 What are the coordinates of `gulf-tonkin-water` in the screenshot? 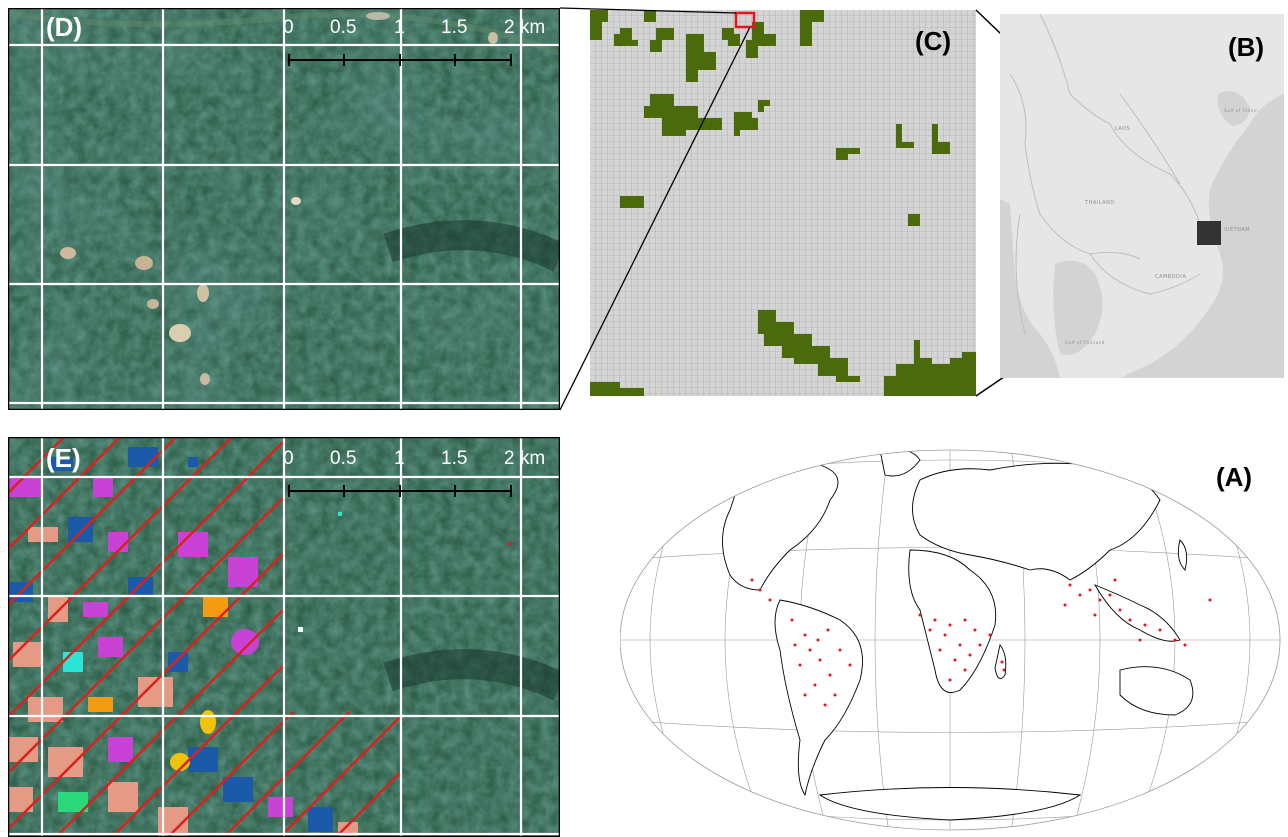 It's located at (1233, 108).